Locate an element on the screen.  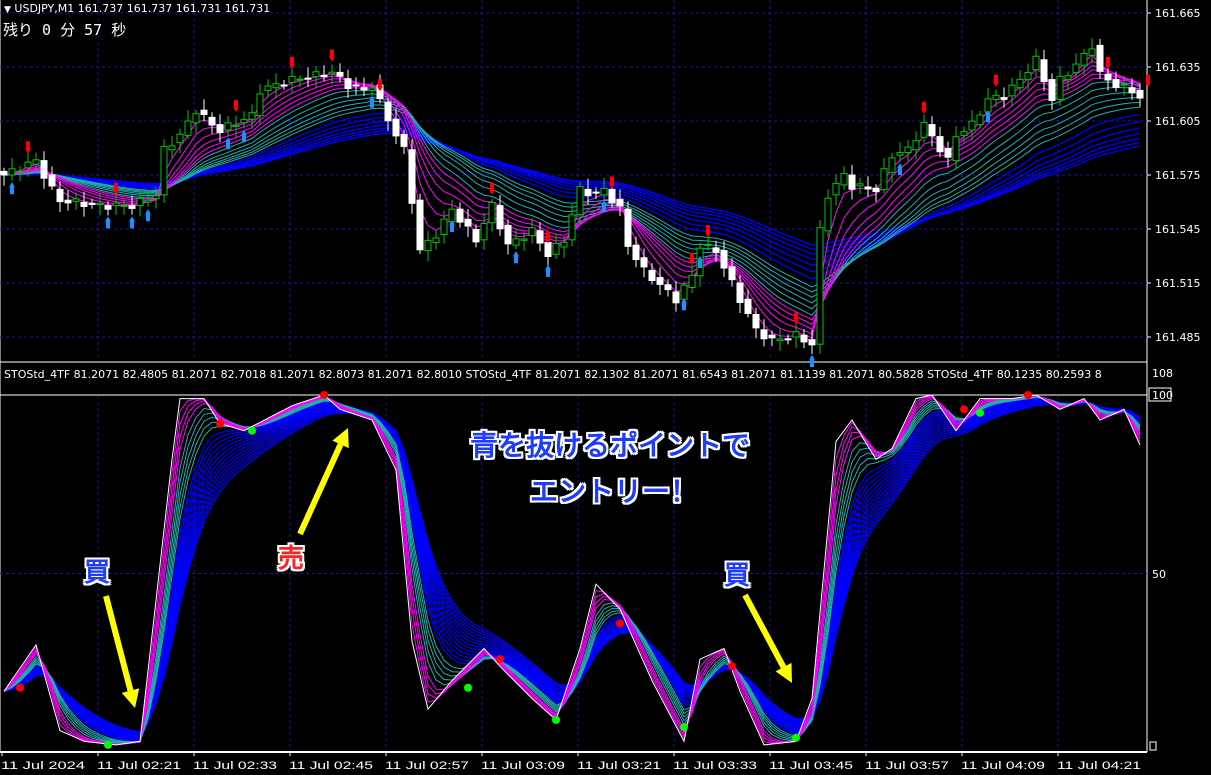
entry-message-line2: エントリー！ is located at coordinates (614, 491).